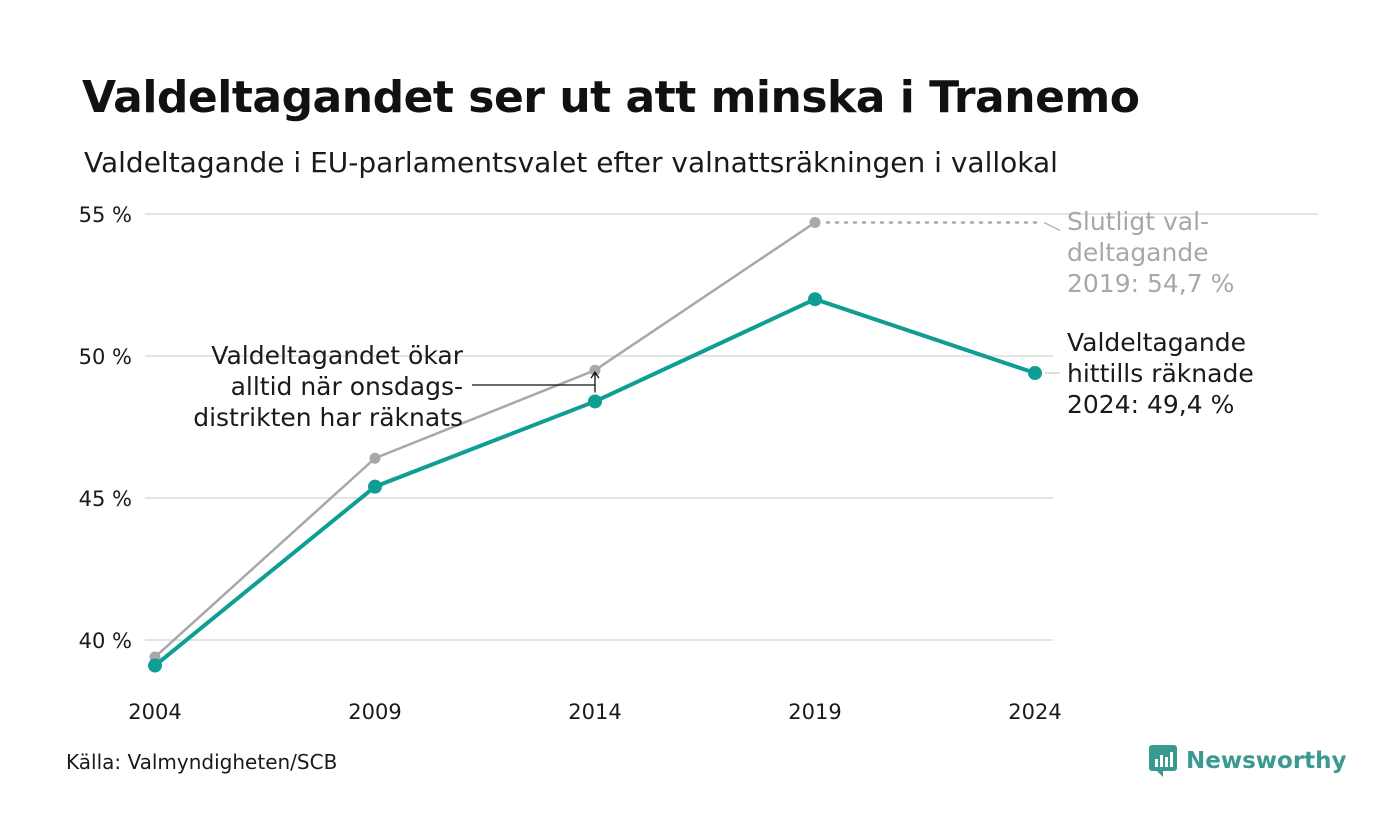 The height and width of the screenshot is (840, 1400). I want to click on x-tick-label: 2019, so click(814, 712).